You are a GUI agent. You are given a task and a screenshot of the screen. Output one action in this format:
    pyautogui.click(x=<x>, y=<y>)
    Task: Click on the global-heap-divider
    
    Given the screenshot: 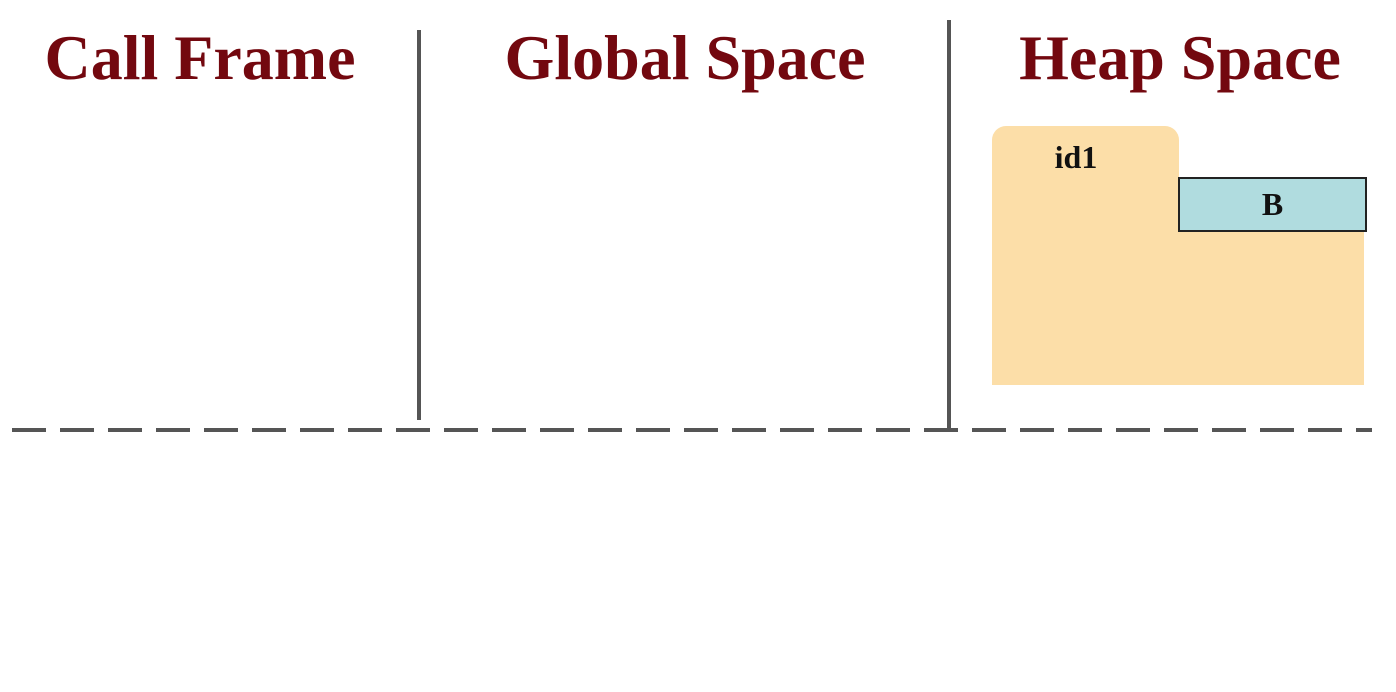 What is the action you would take?
    pyautogui.click(x=949, y=225)
    